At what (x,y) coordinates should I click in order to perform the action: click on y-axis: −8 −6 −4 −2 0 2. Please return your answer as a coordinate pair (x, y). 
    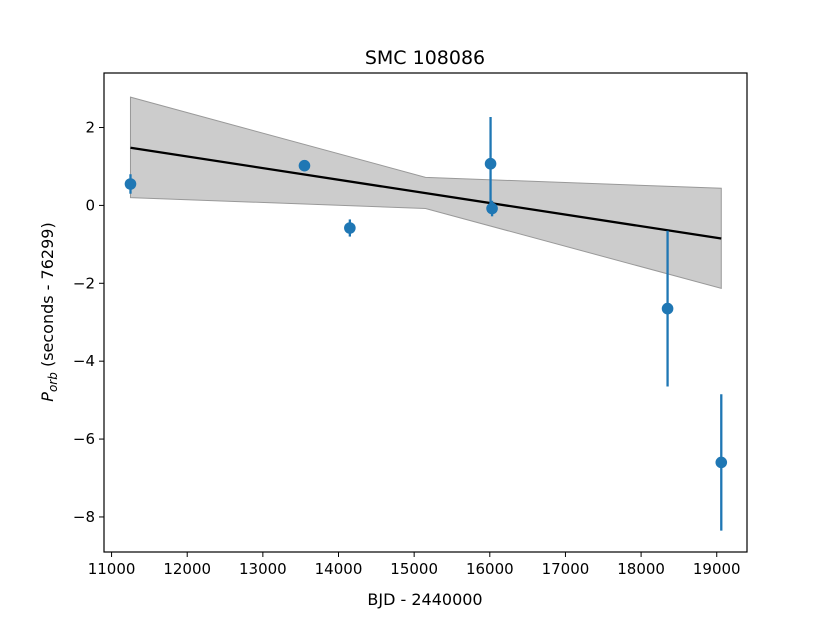
    Looking at the image, I should click on (88, 322).